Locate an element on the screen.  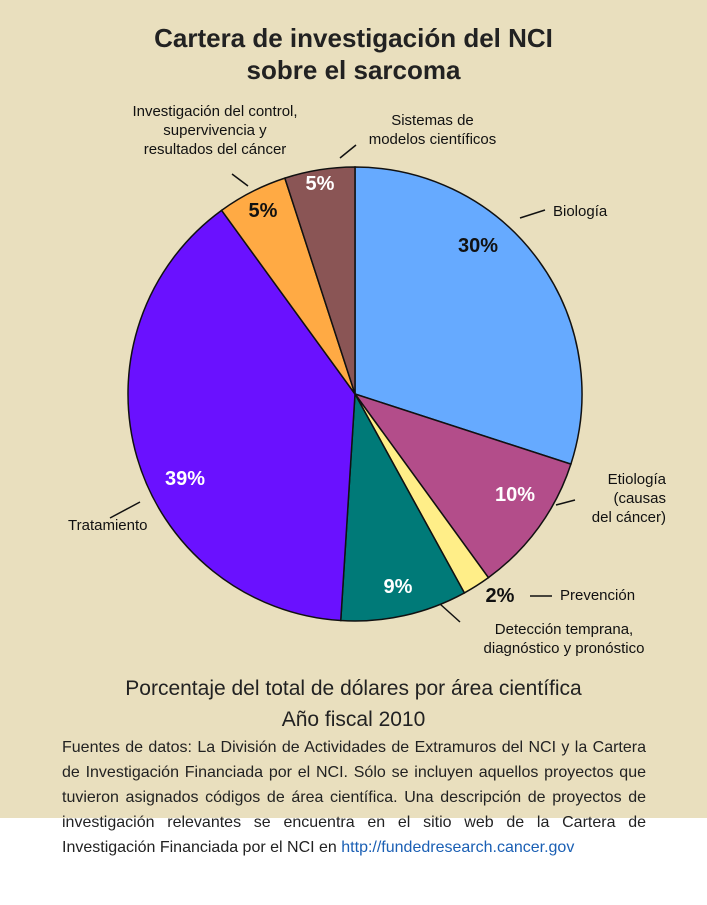
value-label: 10% is located at coordinates (515, 495).